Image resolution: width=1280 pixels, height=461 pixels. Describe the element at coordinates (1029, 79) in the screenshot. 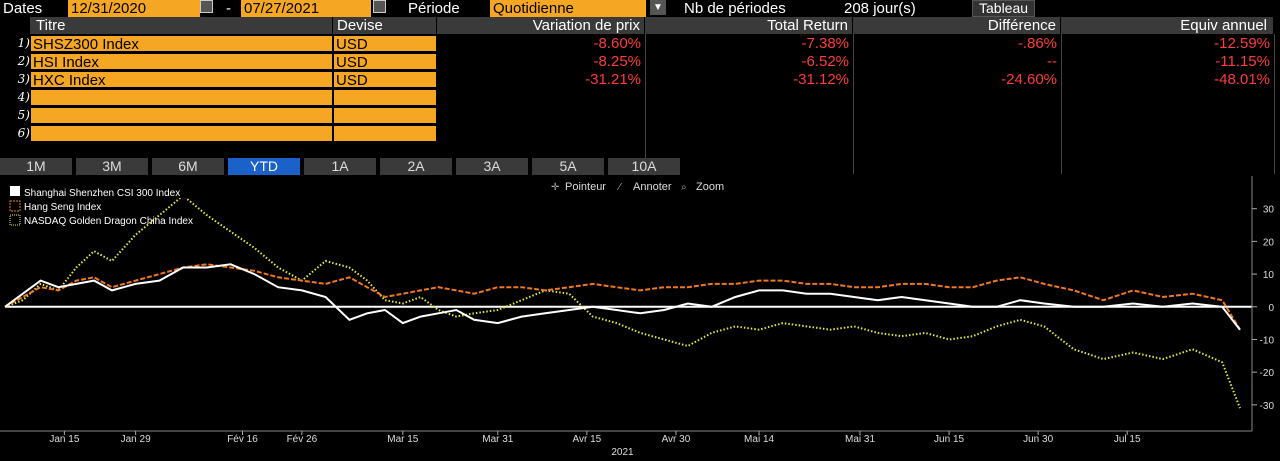

I see `table-cell-difference: -24.60%` at that location.